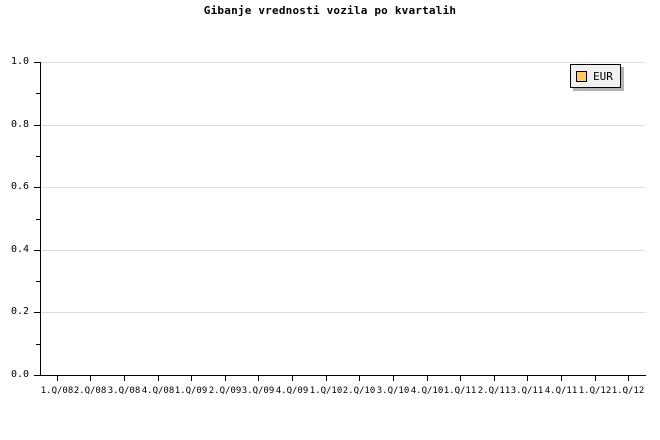 The width and height of the screenshot is (660, 440). Describe the element at coordinates (326, 391) in the screenshot. I see `x-axis-label: 1.Q/10` at that location.